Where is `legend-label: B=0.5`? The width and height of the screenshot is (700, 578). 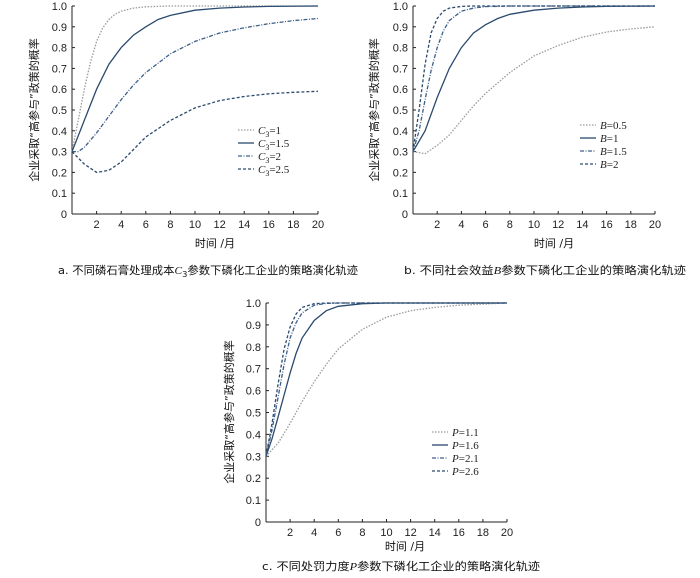
legend-label: B=0.5 is located at coordinates (613, 126).